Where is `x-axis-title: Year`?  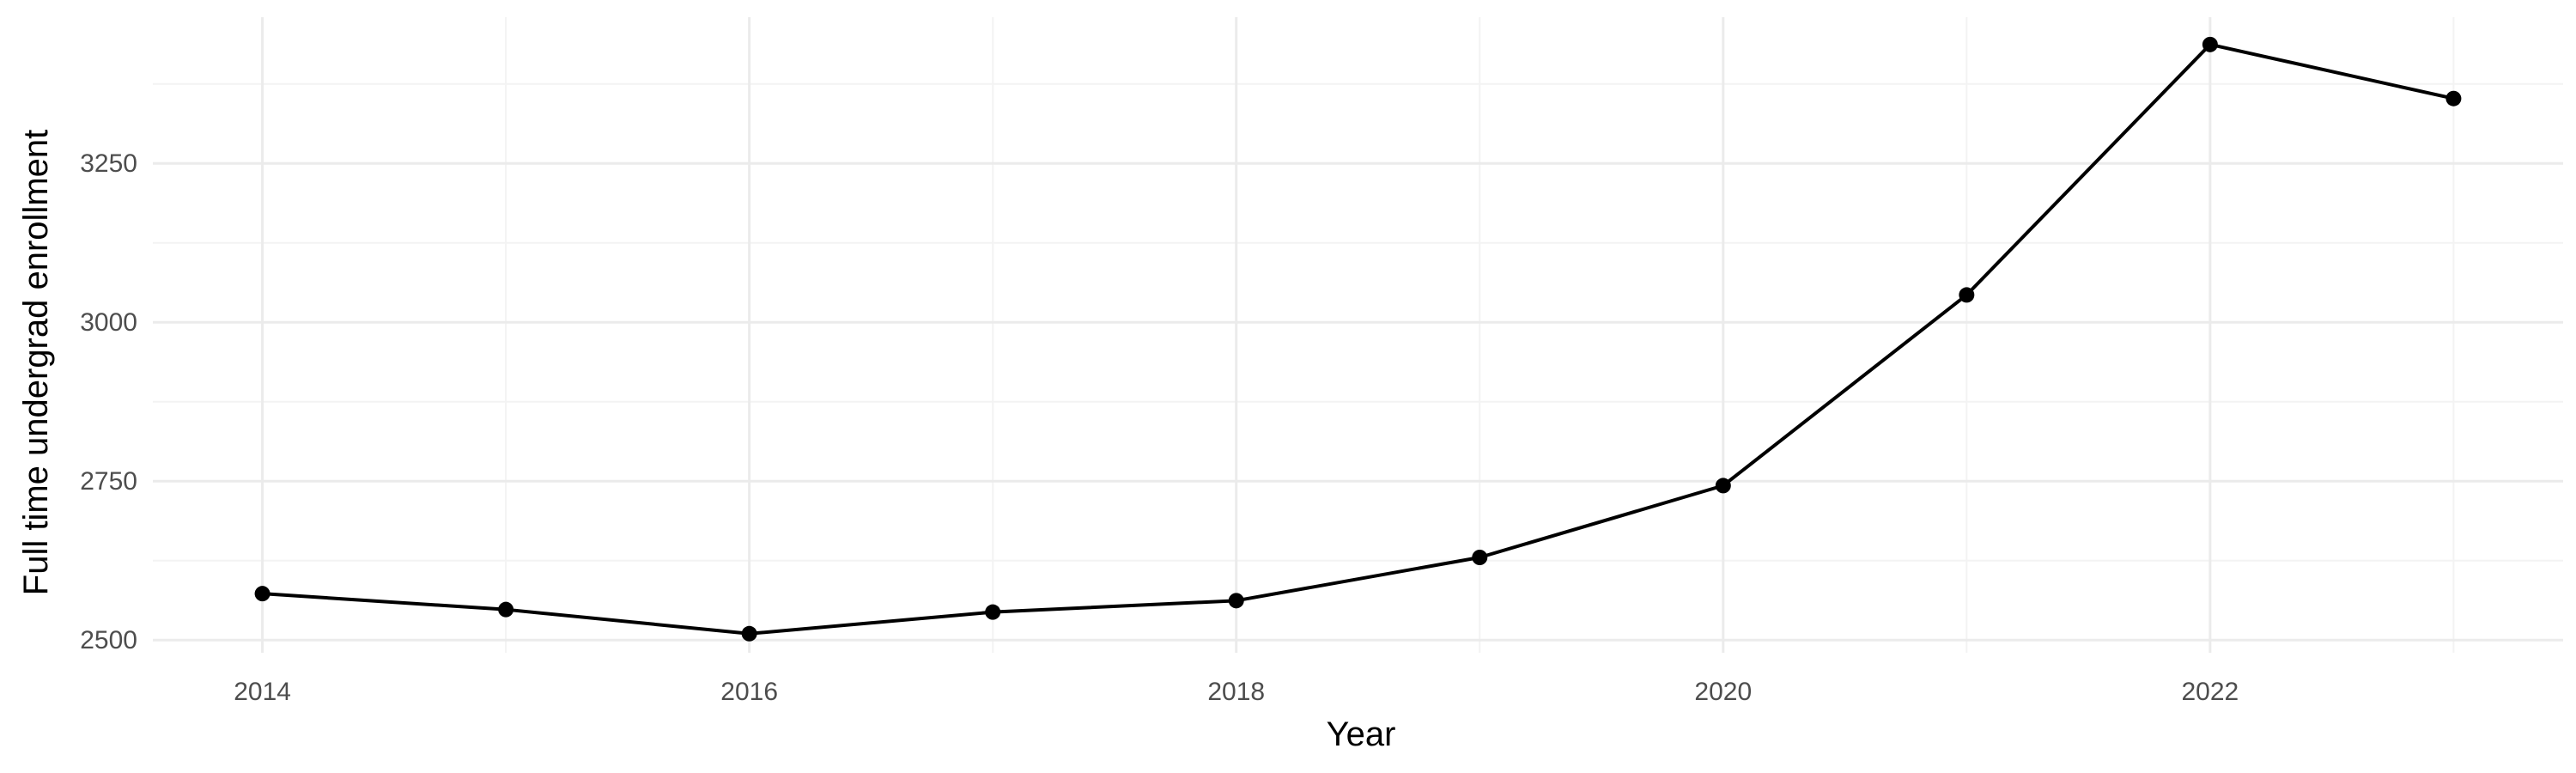 x-axis-title: Year is located at coordinates (1361, 734).